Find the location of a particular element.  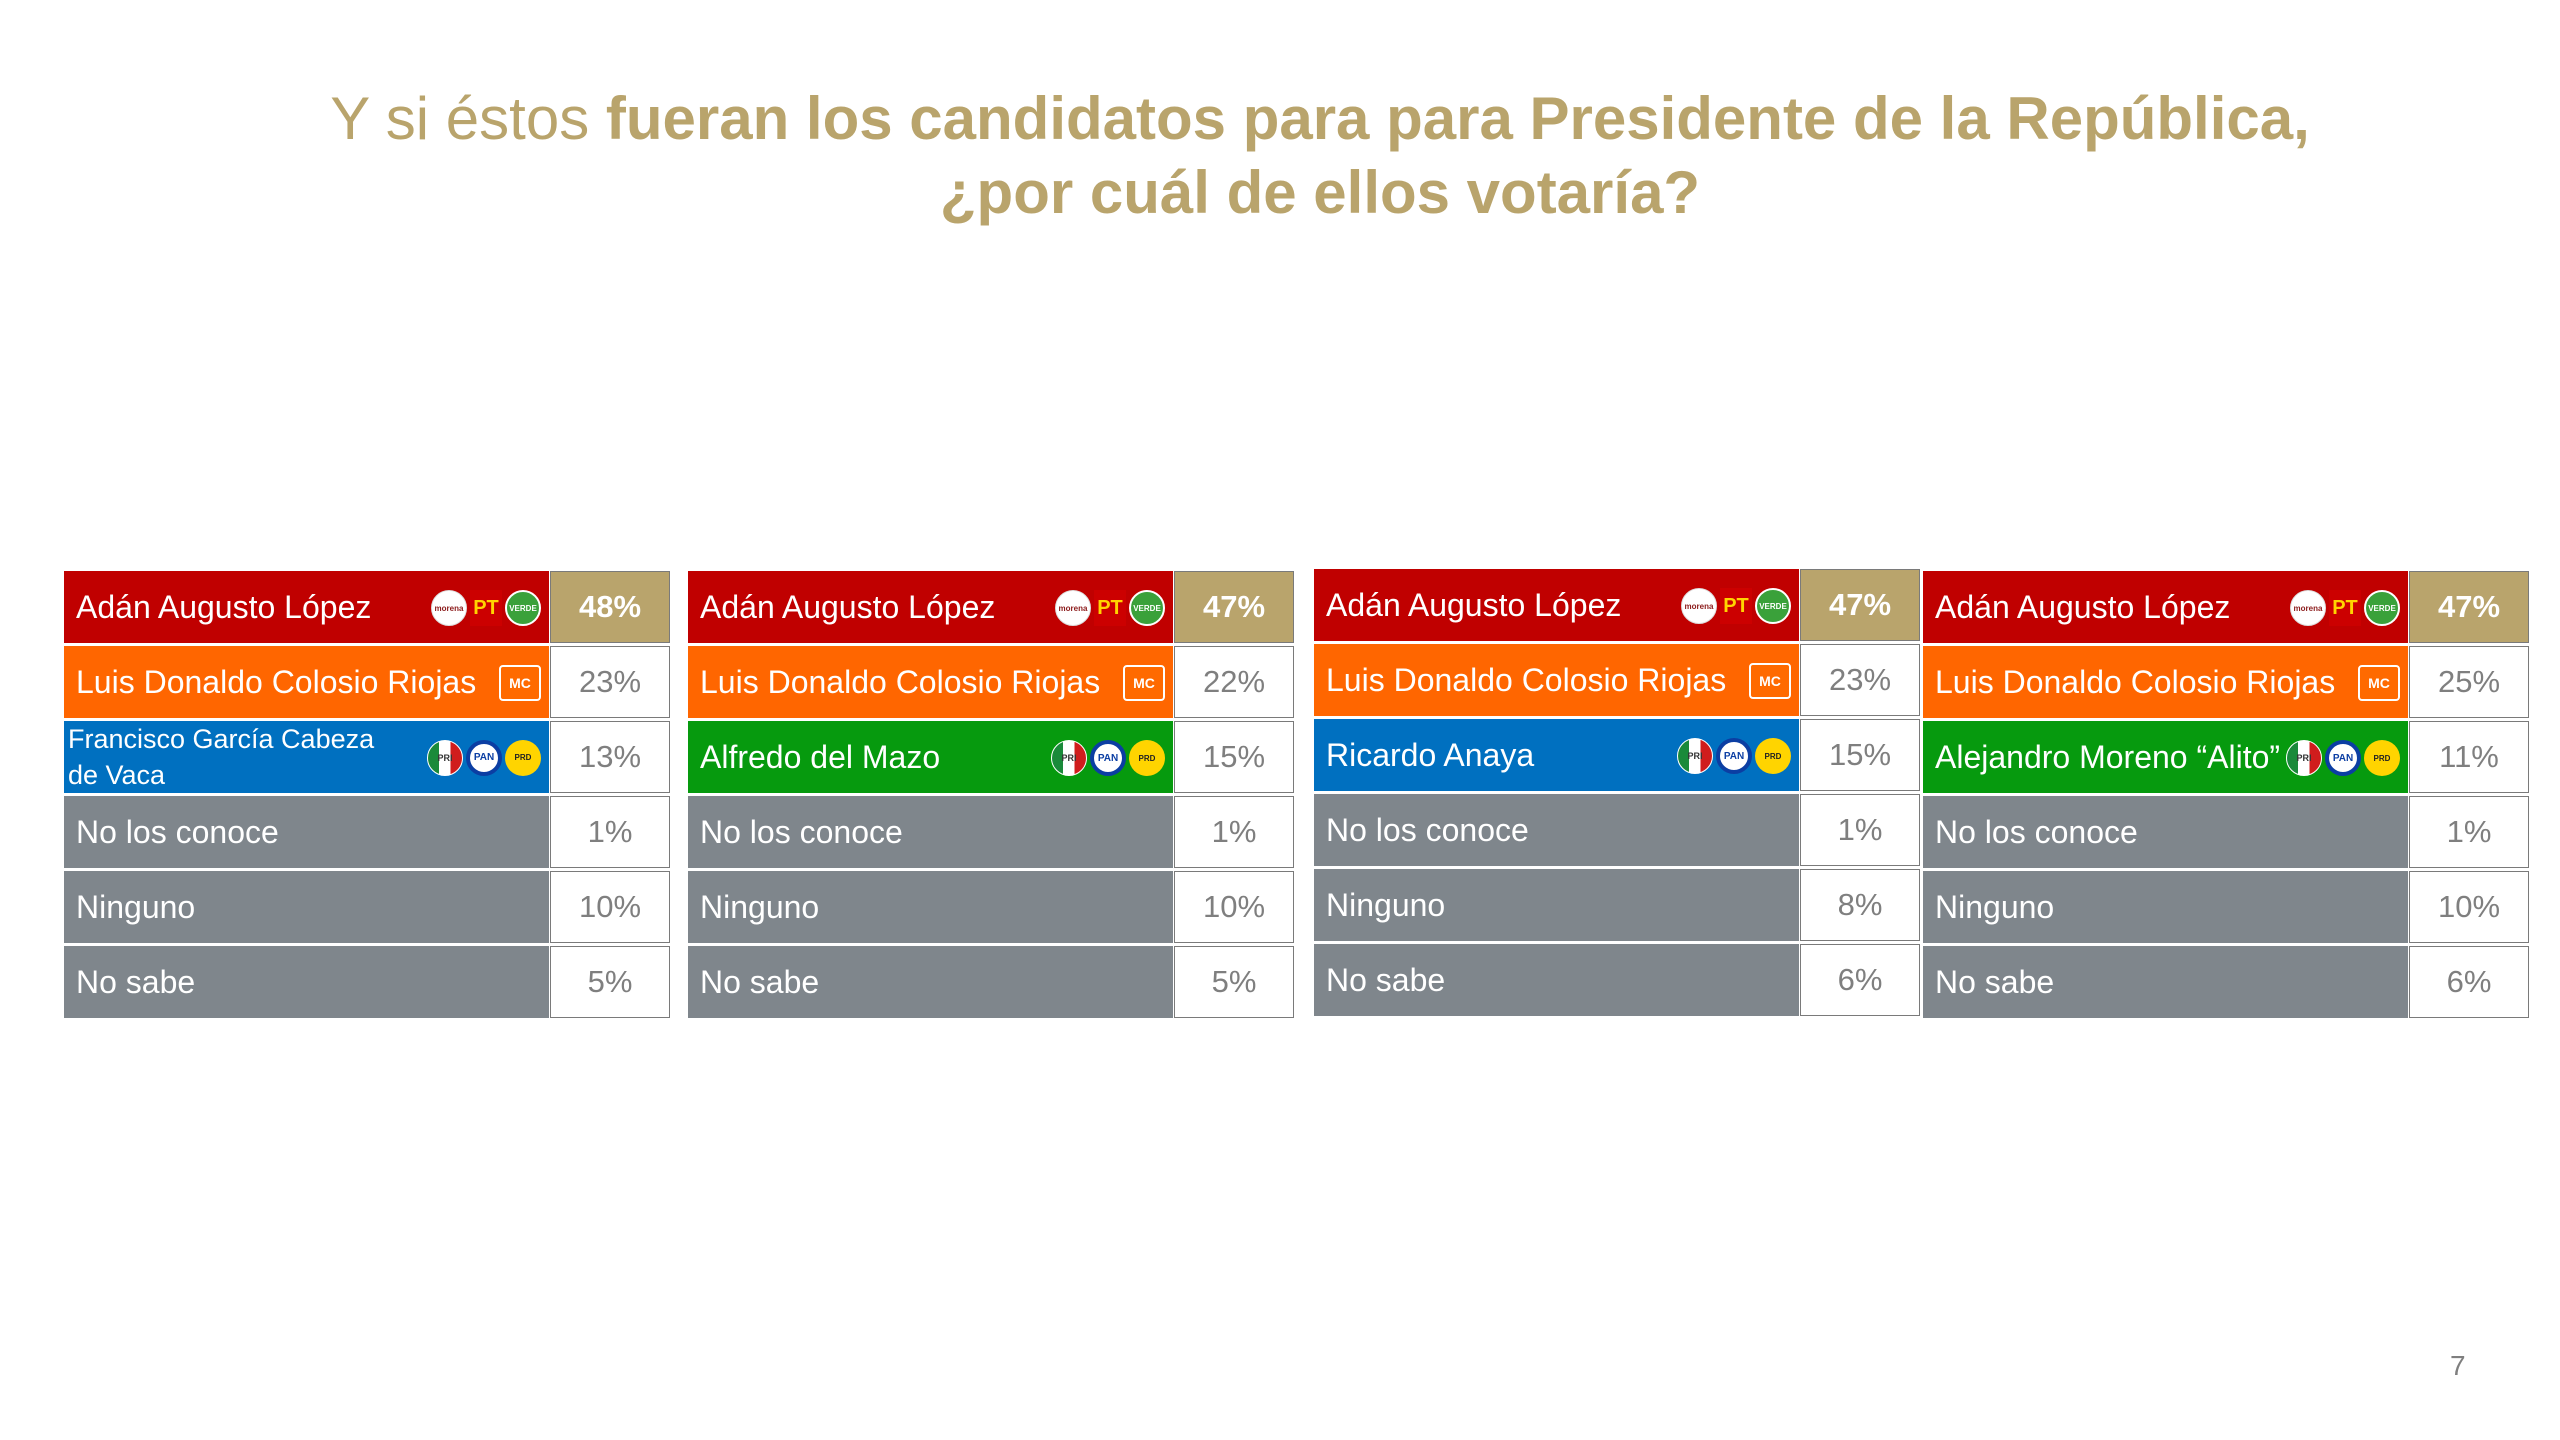

table-row: Ninguno 8% is located at coordinates (1618, 906).